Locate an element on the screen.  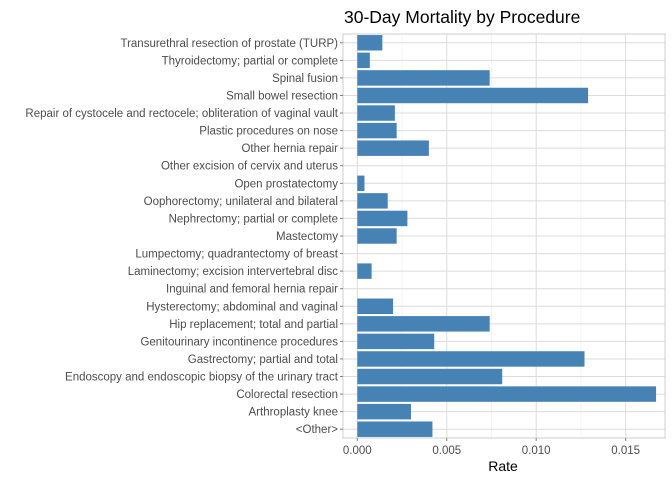
chart-title: 30-Day Mortality by Procedure is located at coordinates (462, 17).